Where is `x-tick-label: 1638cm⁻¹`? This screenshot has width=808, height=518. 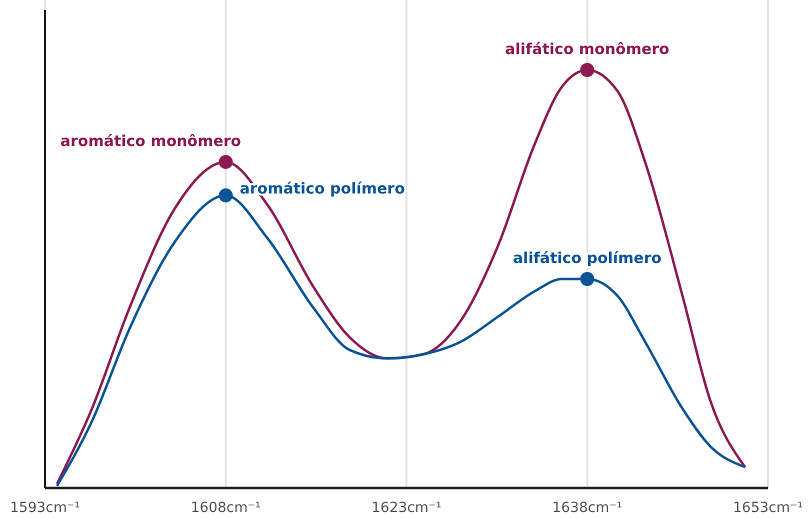
x-tick-label: 1638cm⁻¹ is located at coordinates (587, 508).